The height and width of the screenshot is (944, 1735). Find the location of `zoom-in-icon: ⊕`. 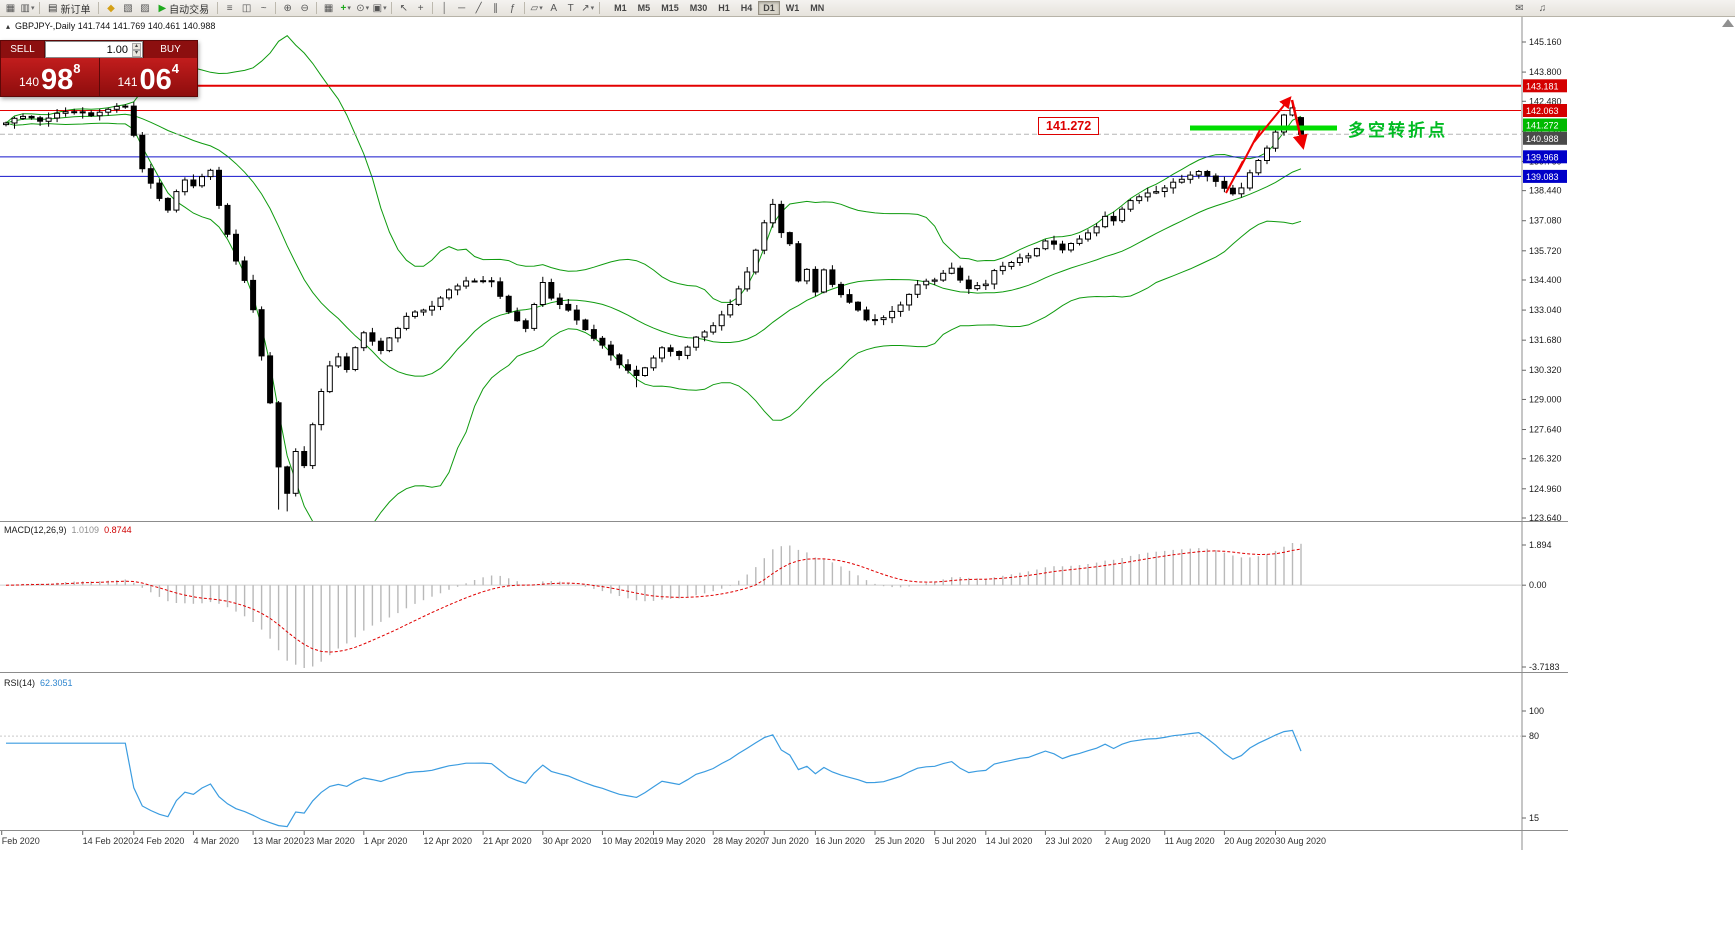

zoom-in-icon: ⊕ is located at coordinates (287, 8).